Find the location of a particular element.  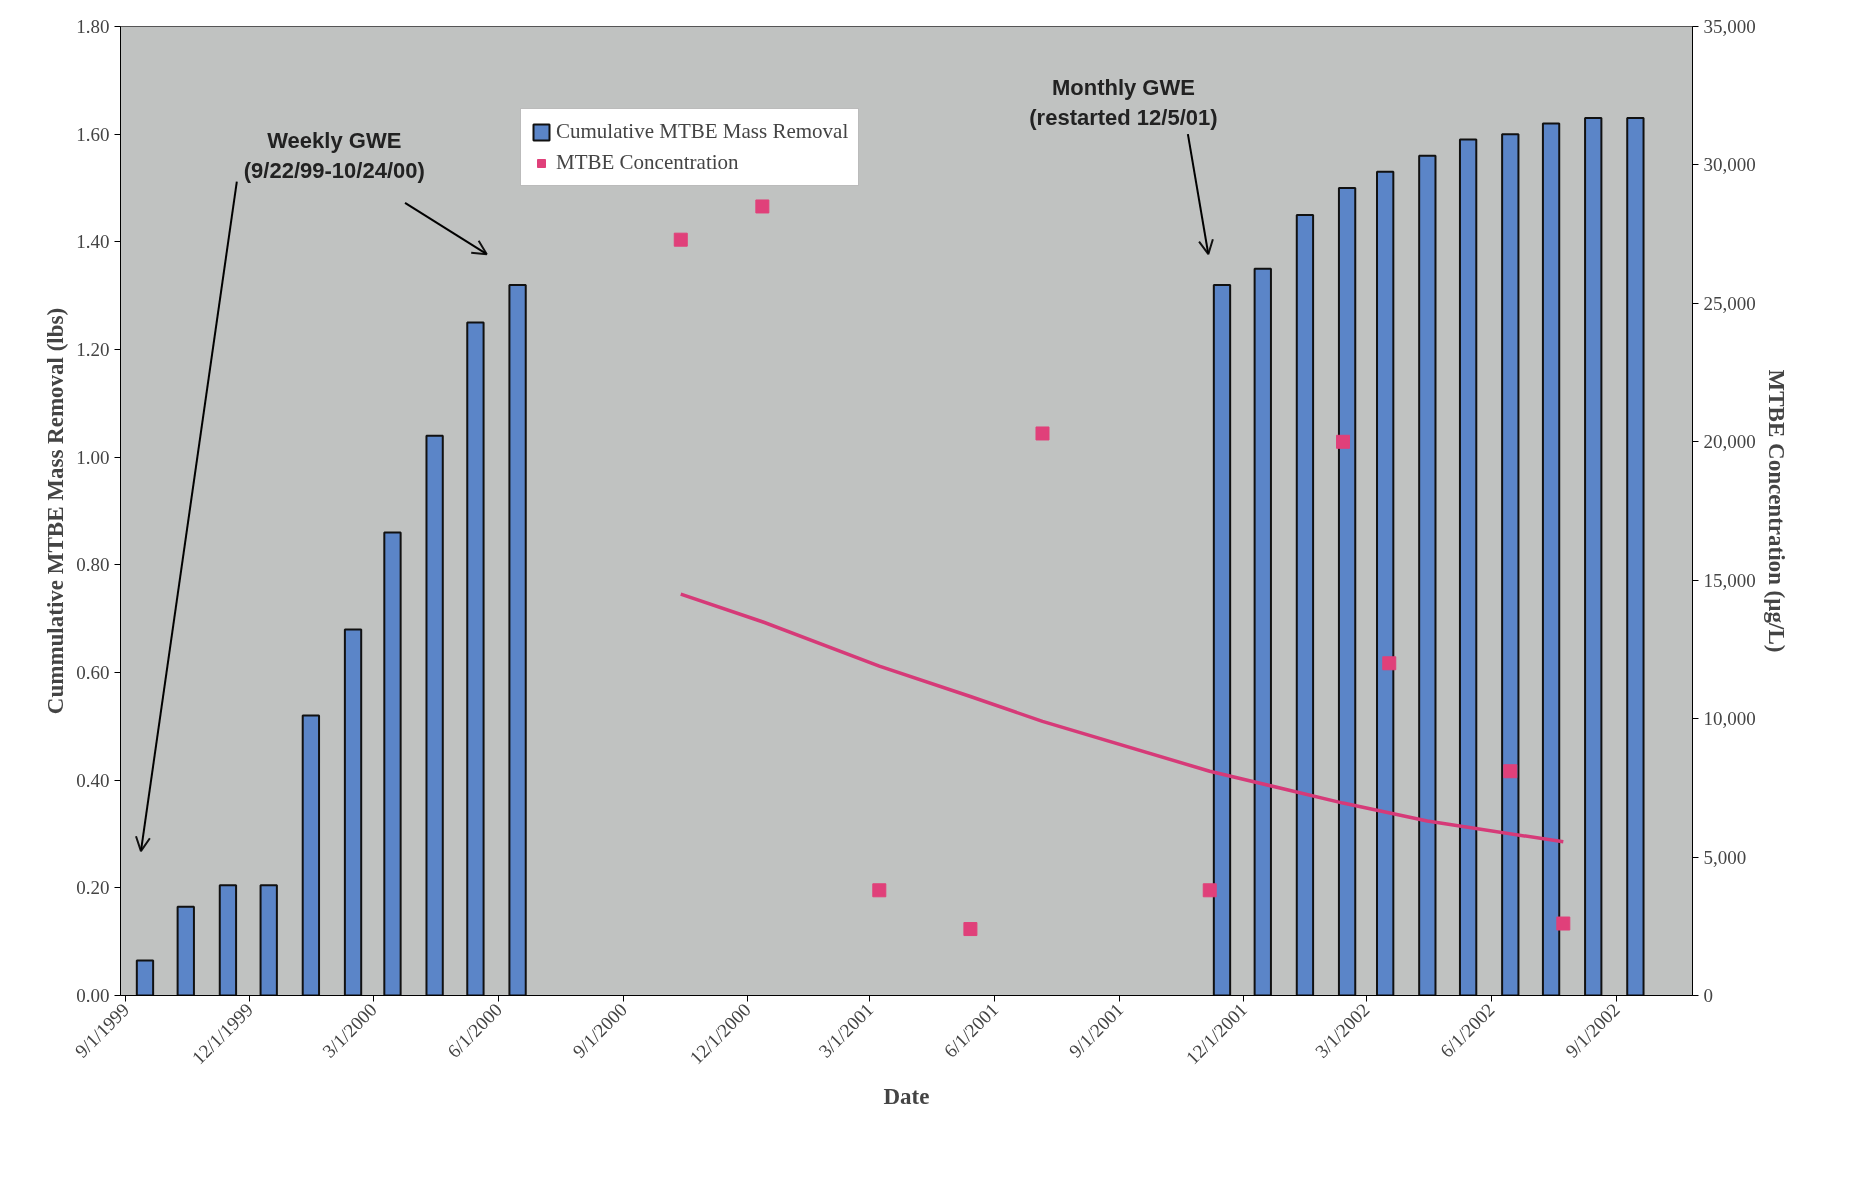

y2-tick-label: 25,000 is located at coordinates (1729, 303).